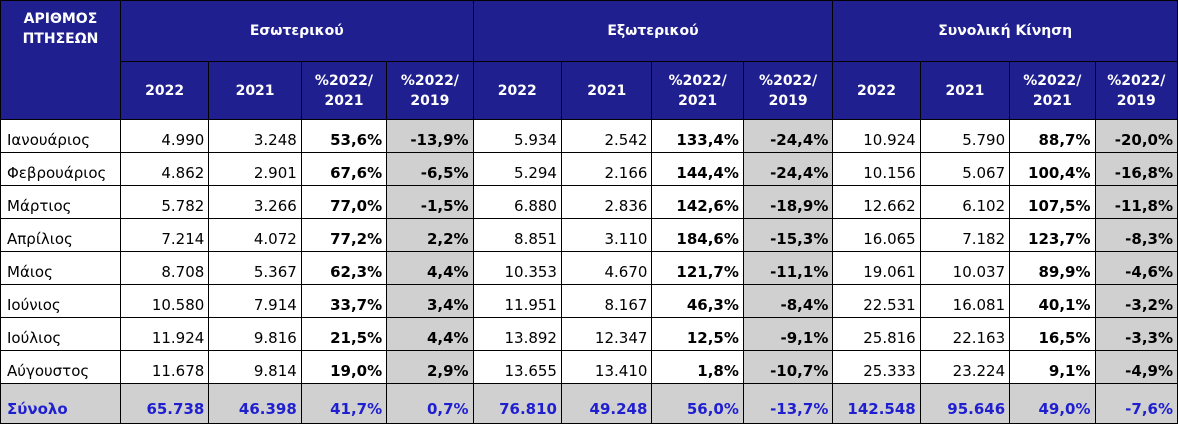 Image resolution: width=1178 pixels, height=424 pixels. What do you see at coordinates (1052, 169) in the screenshot?
I see `value-cell: 100,4%` at bounding box center [1052, 169].